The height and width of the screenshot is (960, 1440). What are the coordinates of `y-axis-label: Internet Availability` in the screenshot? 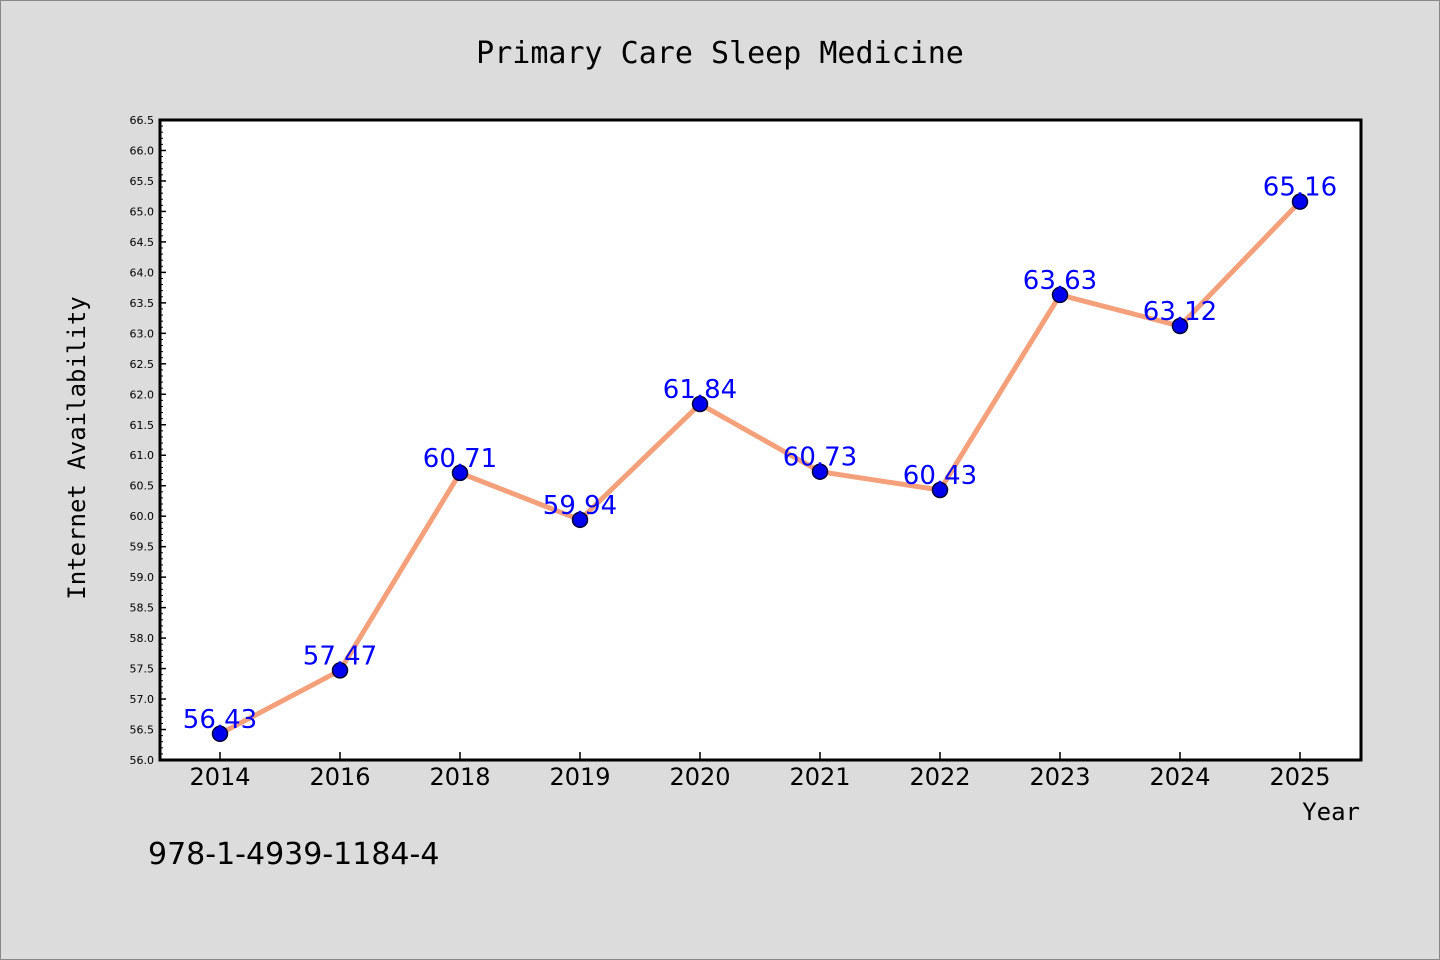 It's located at (77, 447).